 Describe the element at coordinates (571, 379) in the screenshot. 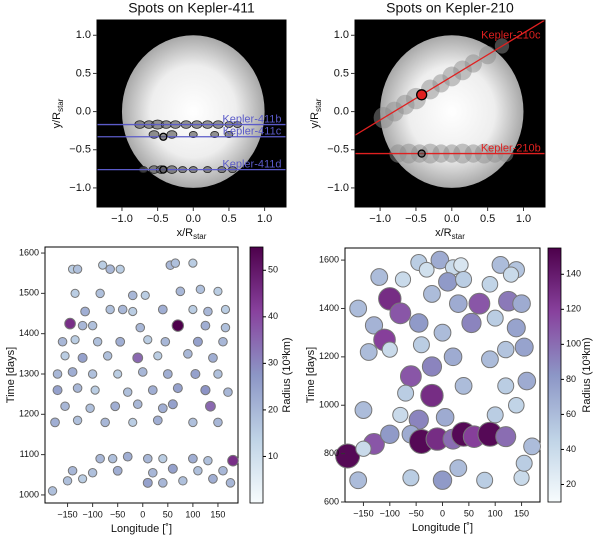

I see `colorbar-tick-label: 80` at that location.